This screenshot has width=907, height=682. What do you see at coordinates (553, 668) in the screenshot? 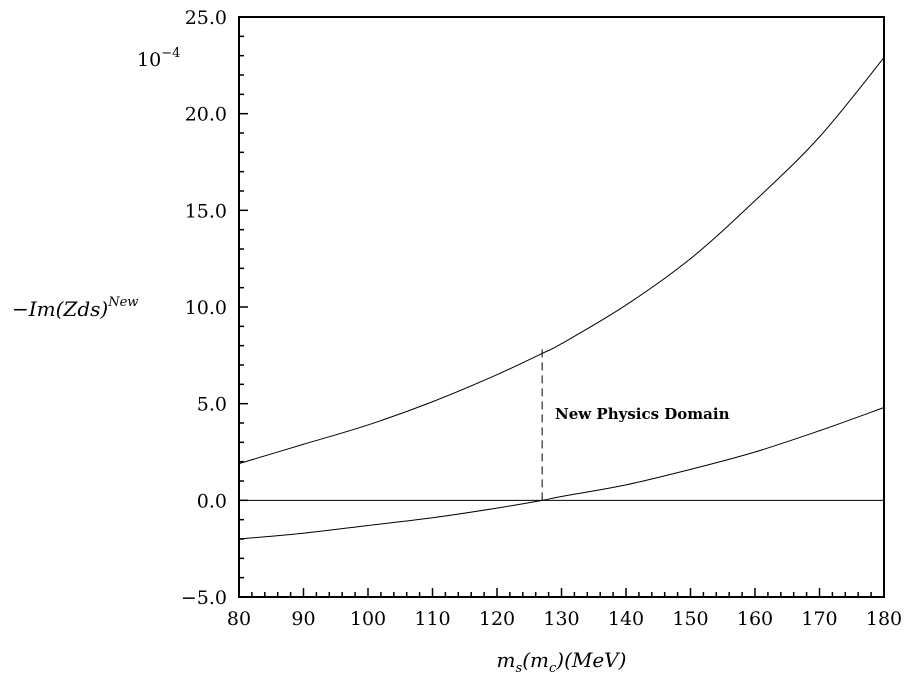
I see `x-axis-label-sub-c: c` at bounding box center [553, 668].